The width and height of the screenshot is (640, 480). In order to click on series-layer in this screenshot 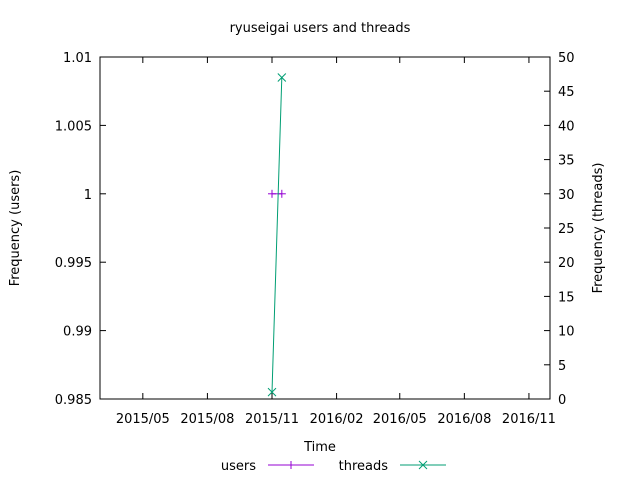, I will do `click(277, 235)`.